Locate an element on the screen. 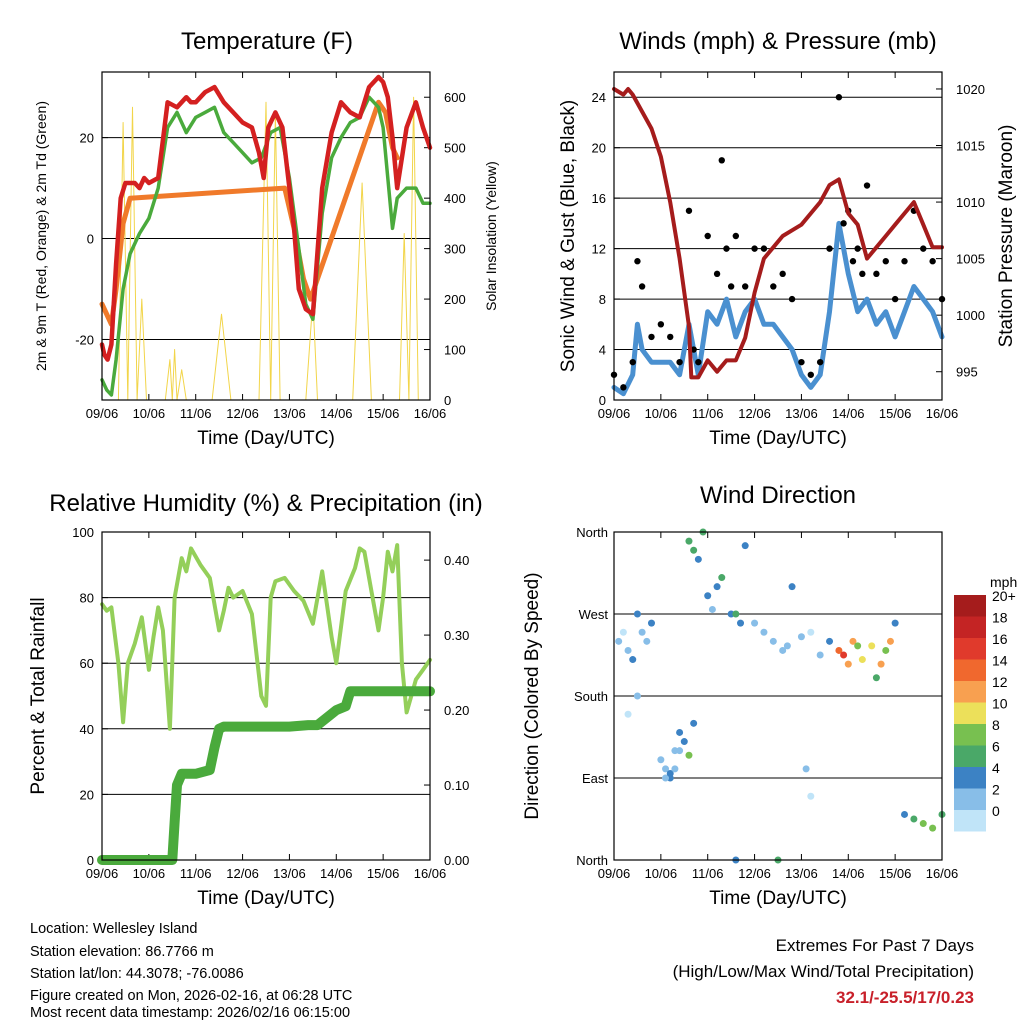 The width and height of the screenshot is (1024, 1024). relative-humidity-line is located at coordinates (266, 637).